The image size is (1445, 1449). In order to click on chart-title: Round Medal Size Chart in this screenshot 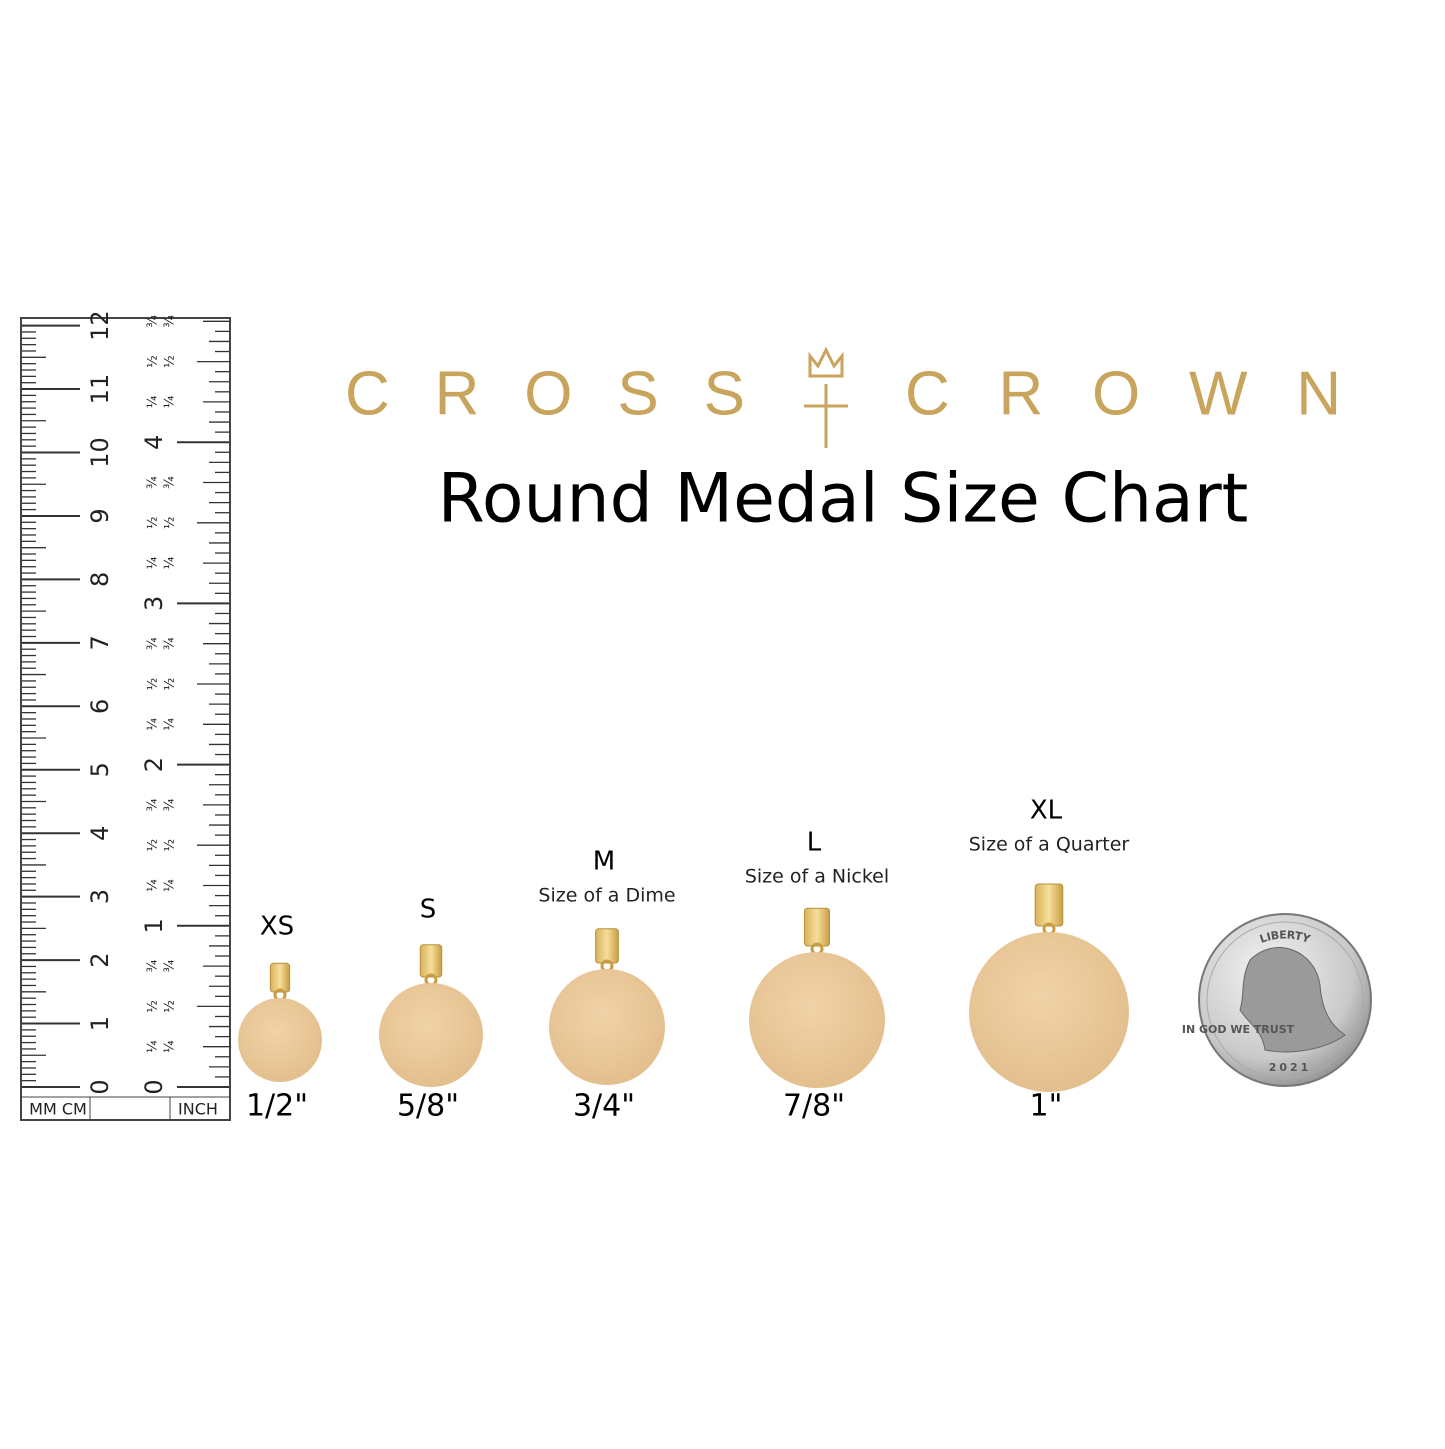, I will do `click(843, 499)`.